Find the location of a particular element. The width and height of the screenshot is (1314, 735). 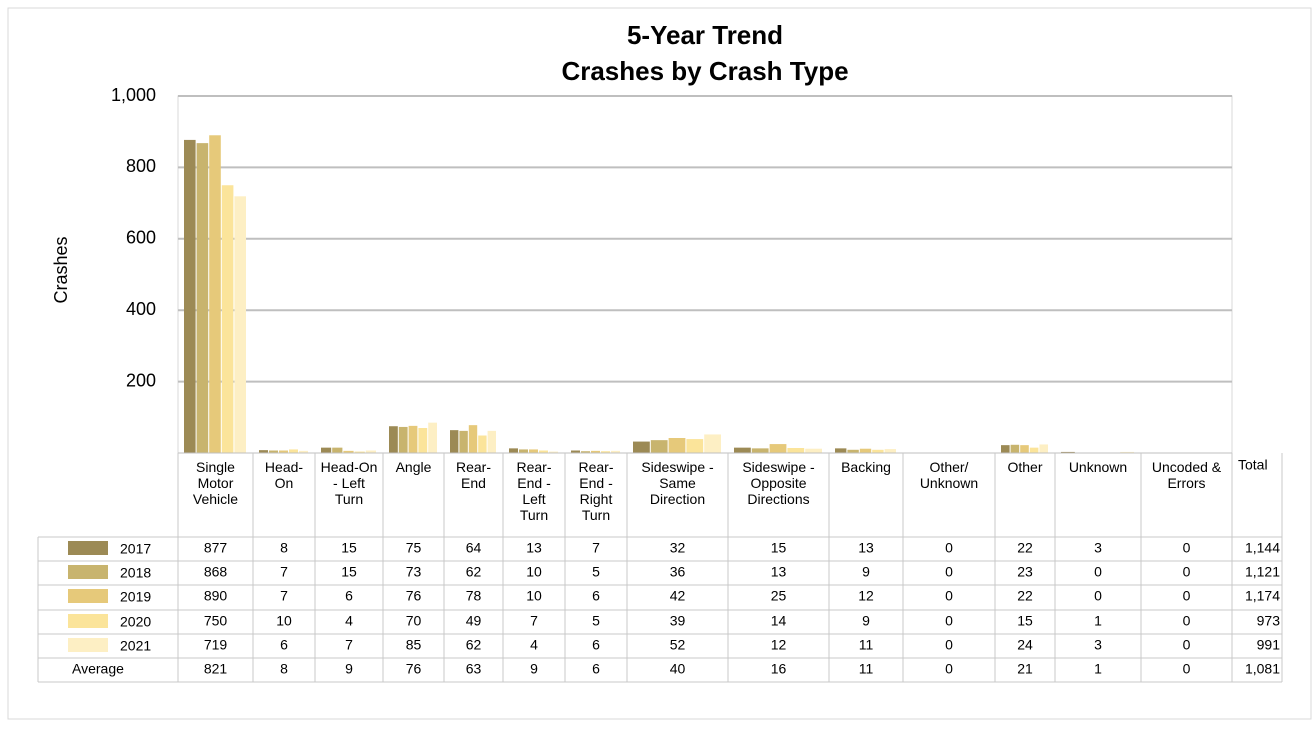

table-value: 52 is located at coordinates (678, 645).